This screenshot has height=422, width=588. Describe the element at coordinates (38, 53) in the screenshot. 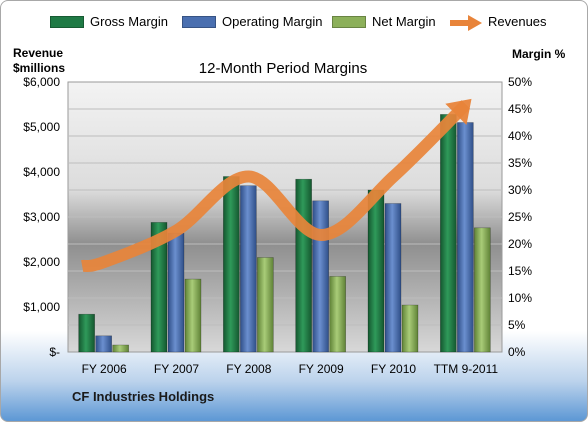

I see `left-axis-title-line1: Revenue` at that location.